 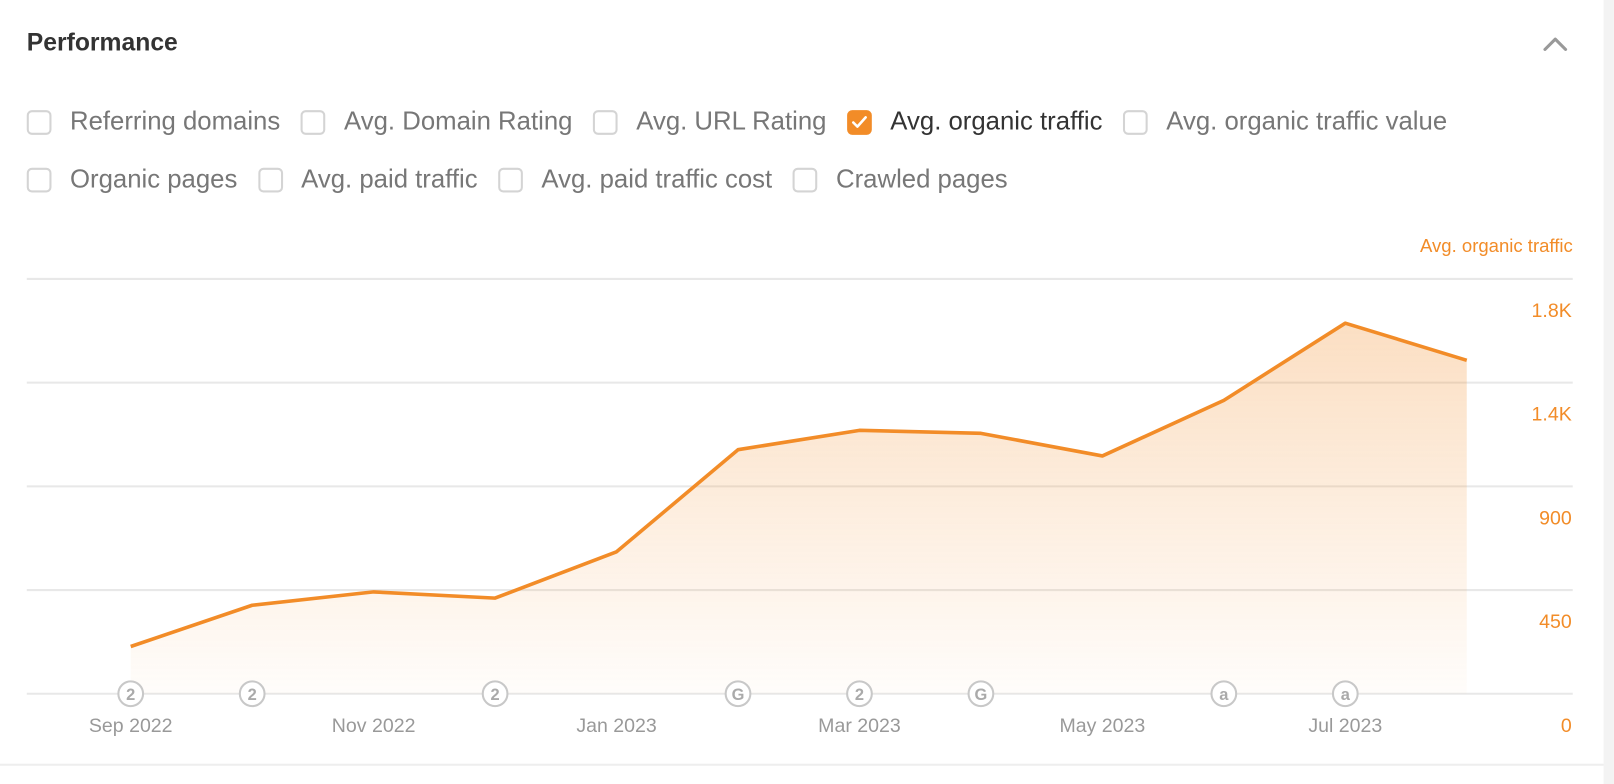 I want to click on checkbox-label: Avg. Domain Rating, so click(x=458, y=121).